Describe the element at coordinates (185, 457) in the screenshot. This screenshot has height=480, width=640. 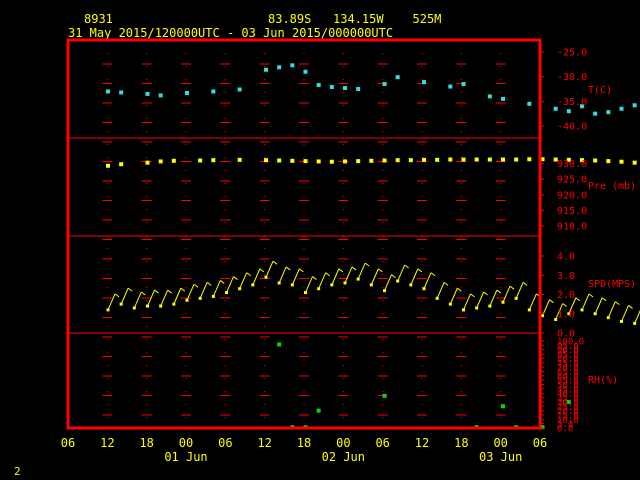
I see `x-date-label: 01 Jun` at that location.